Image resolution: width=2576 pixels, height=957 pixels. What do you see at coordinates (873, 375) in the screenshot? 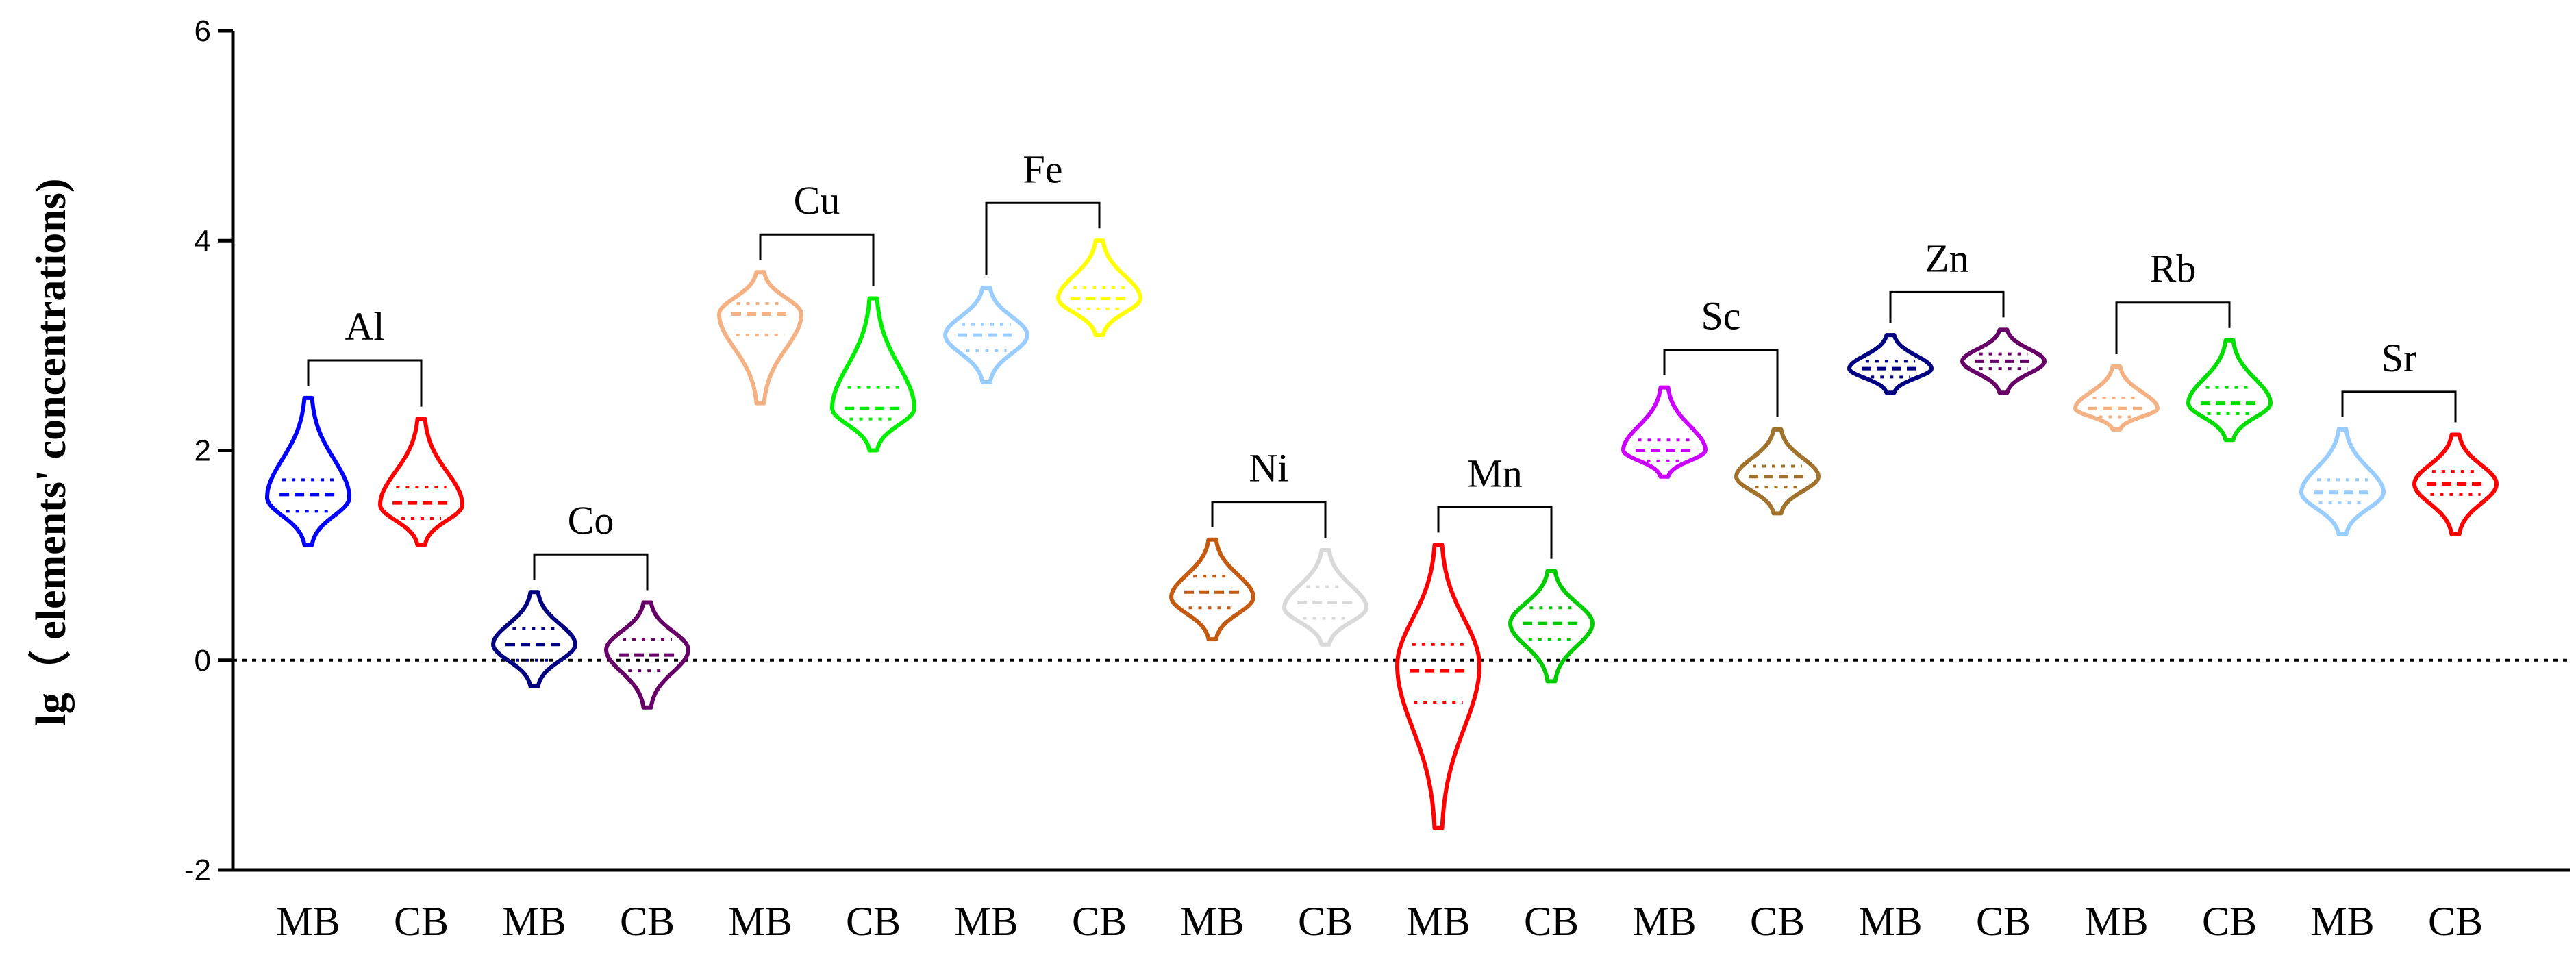
I see `violin-cu-cb` at bounding box center [873, 375].